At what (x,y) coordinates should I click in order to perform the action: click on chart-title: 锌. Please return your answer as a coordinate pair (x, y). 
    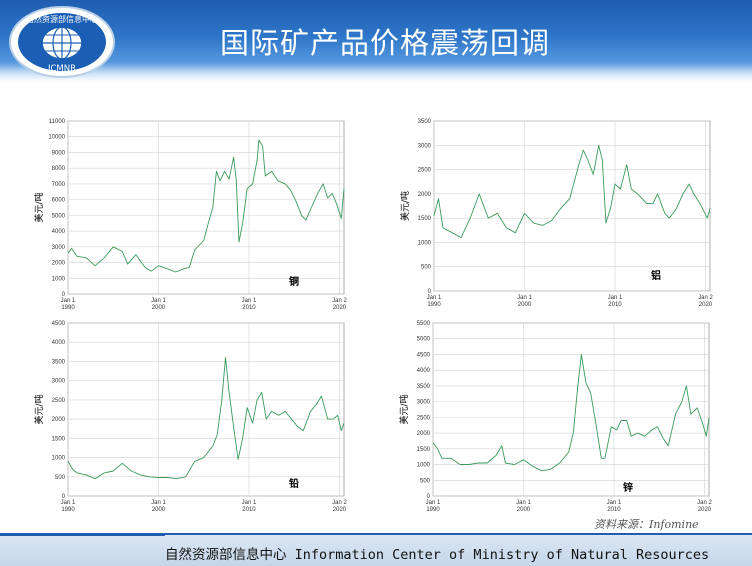
    Looking at the image, I should click on (628, 487).